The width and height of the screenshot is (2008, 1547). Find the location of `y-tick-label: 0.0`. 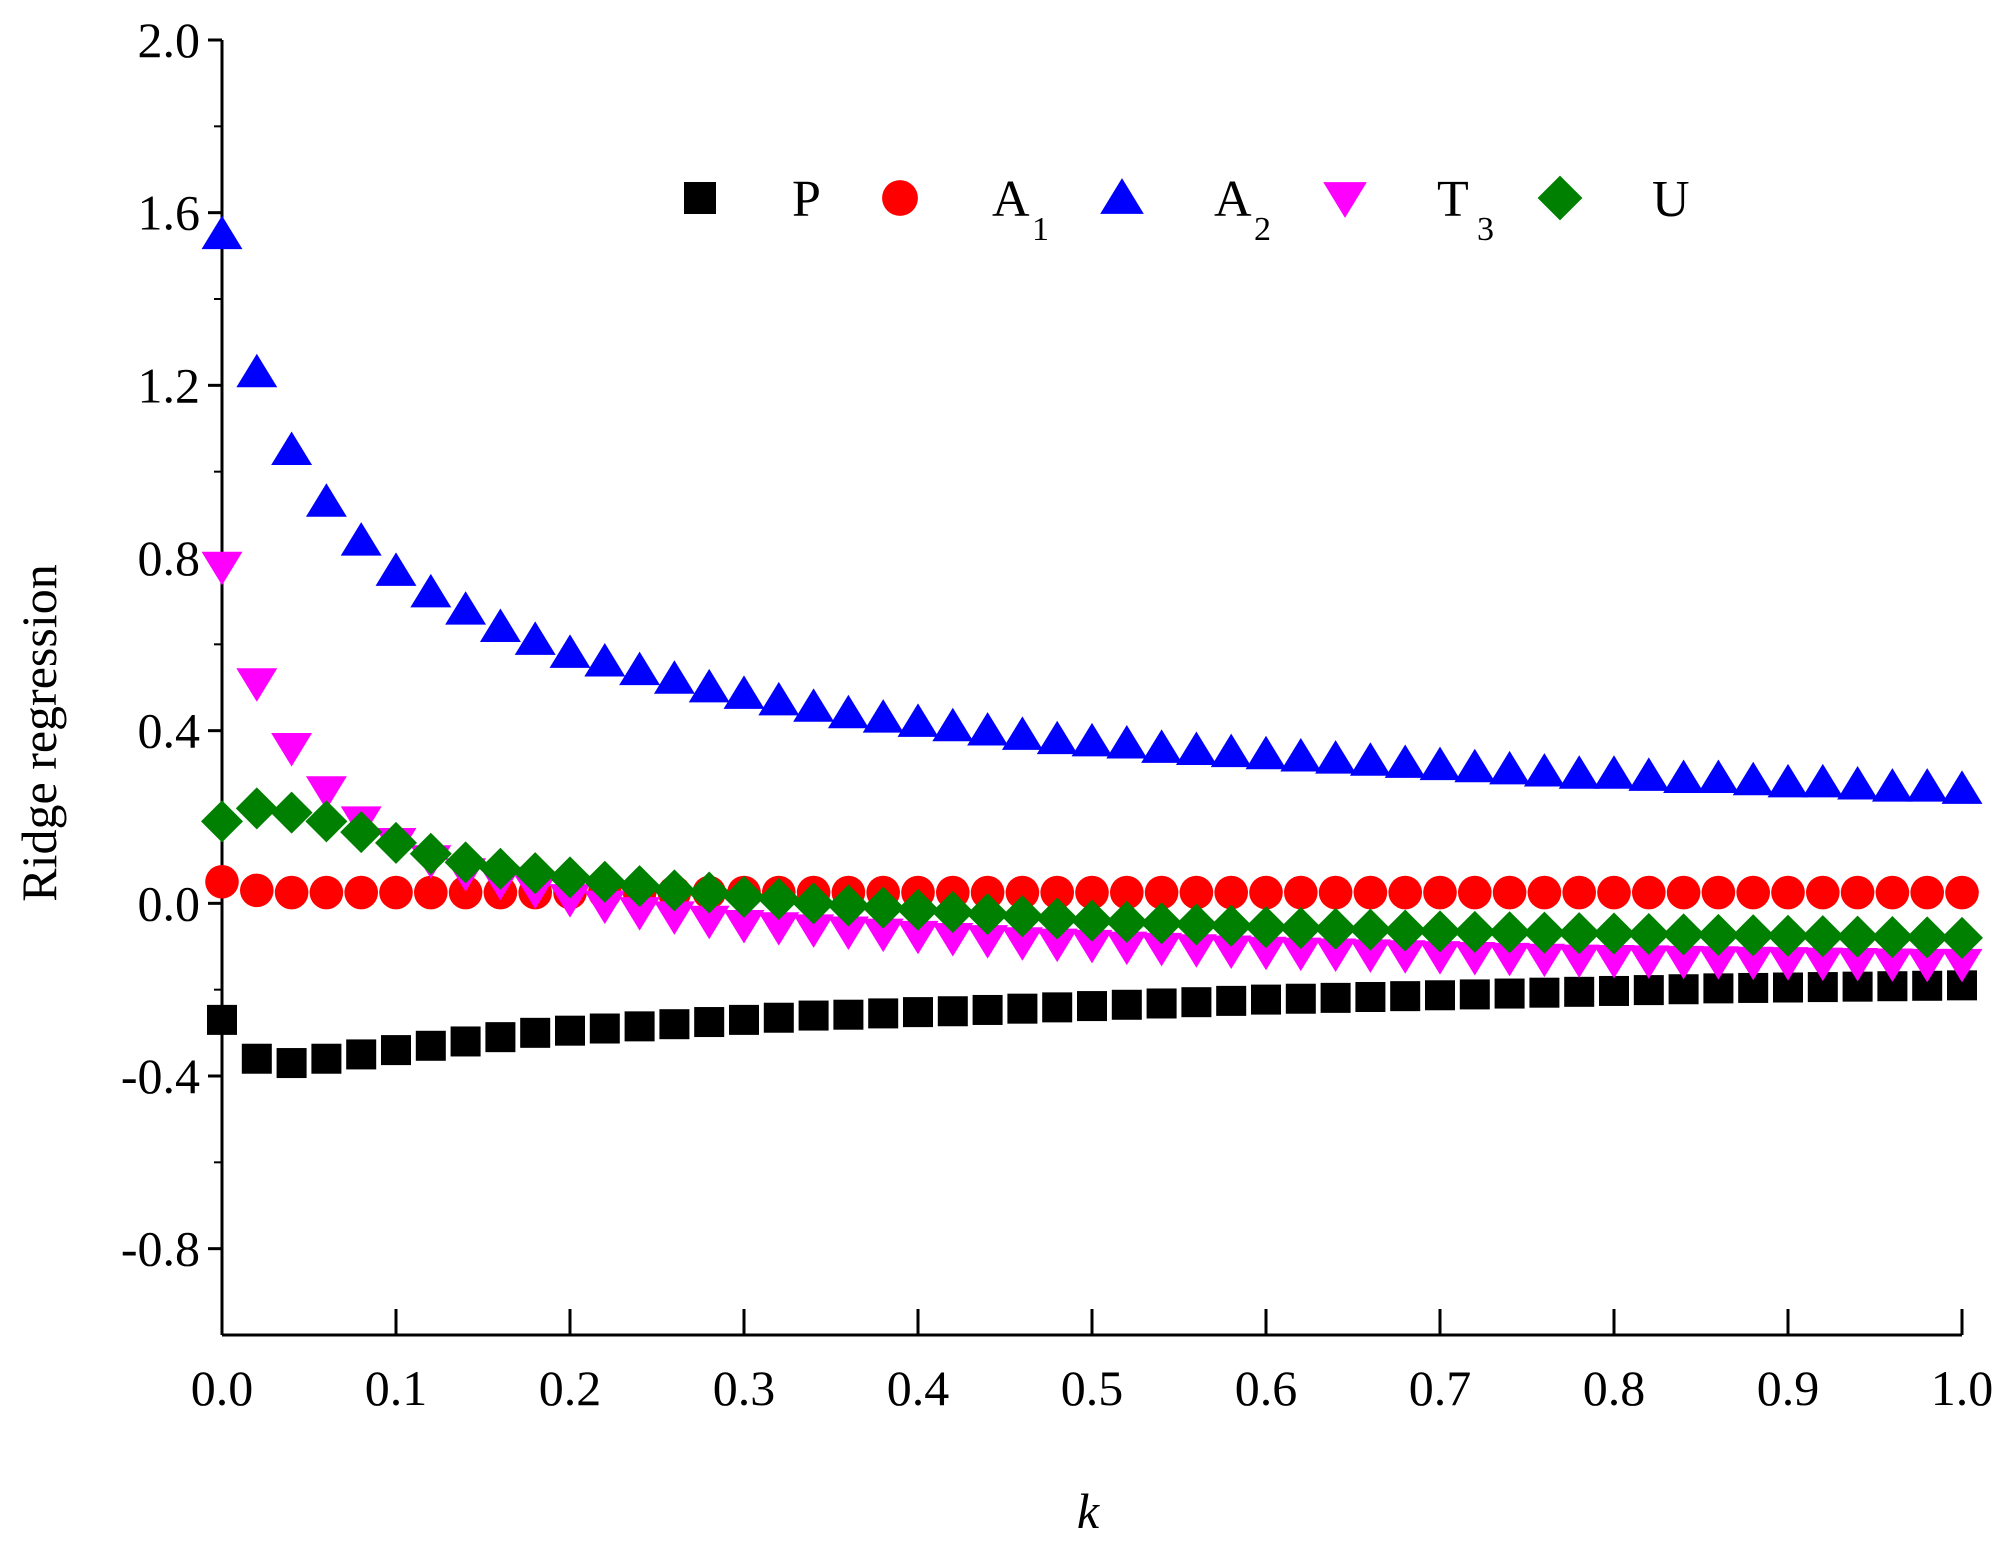

y-tick-label: 0.0 is located at coordinates (169, 903).